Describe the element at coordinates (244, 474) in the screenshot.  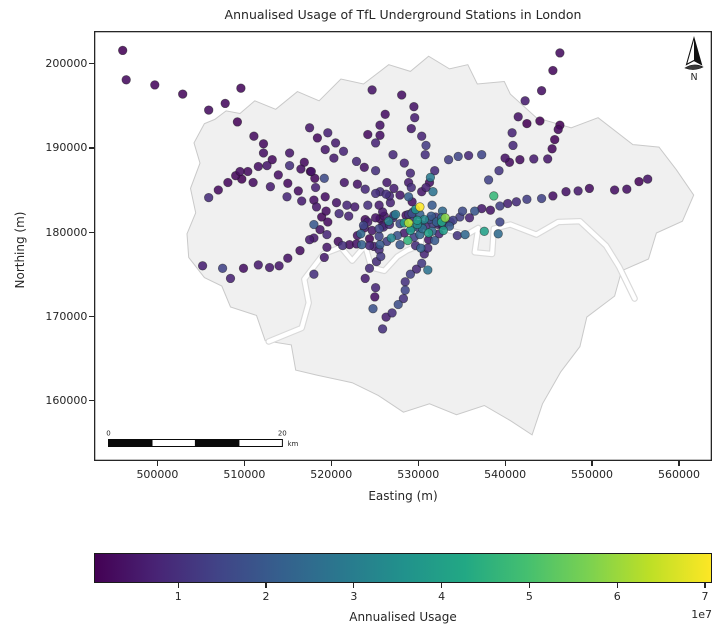
I see `x-tick-label: 510000` at that location.